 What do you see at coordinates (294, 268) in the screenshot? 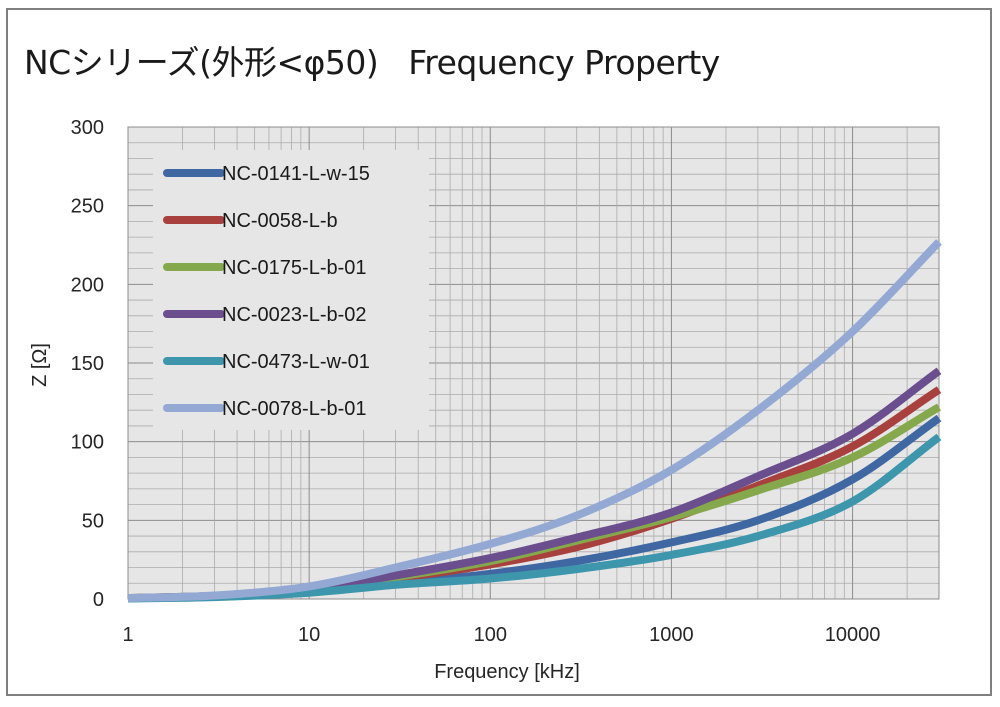
I see `legend-label: NC-0175-L-b-01` at bounding box center [294, 268].